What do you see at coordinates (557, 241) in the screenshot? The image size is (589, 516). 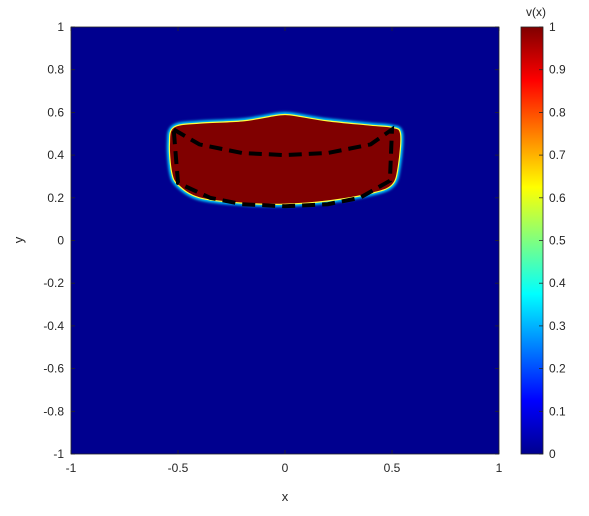 I see `colorbar-tick-label: 0.5` at bounding box center [557, 241].